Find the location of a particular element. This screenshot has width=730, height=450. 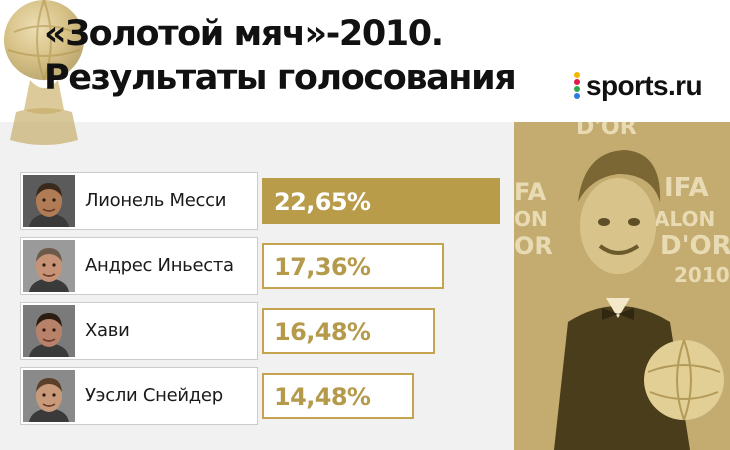

data-label: 17,36% is located at coordinates (322, 267).